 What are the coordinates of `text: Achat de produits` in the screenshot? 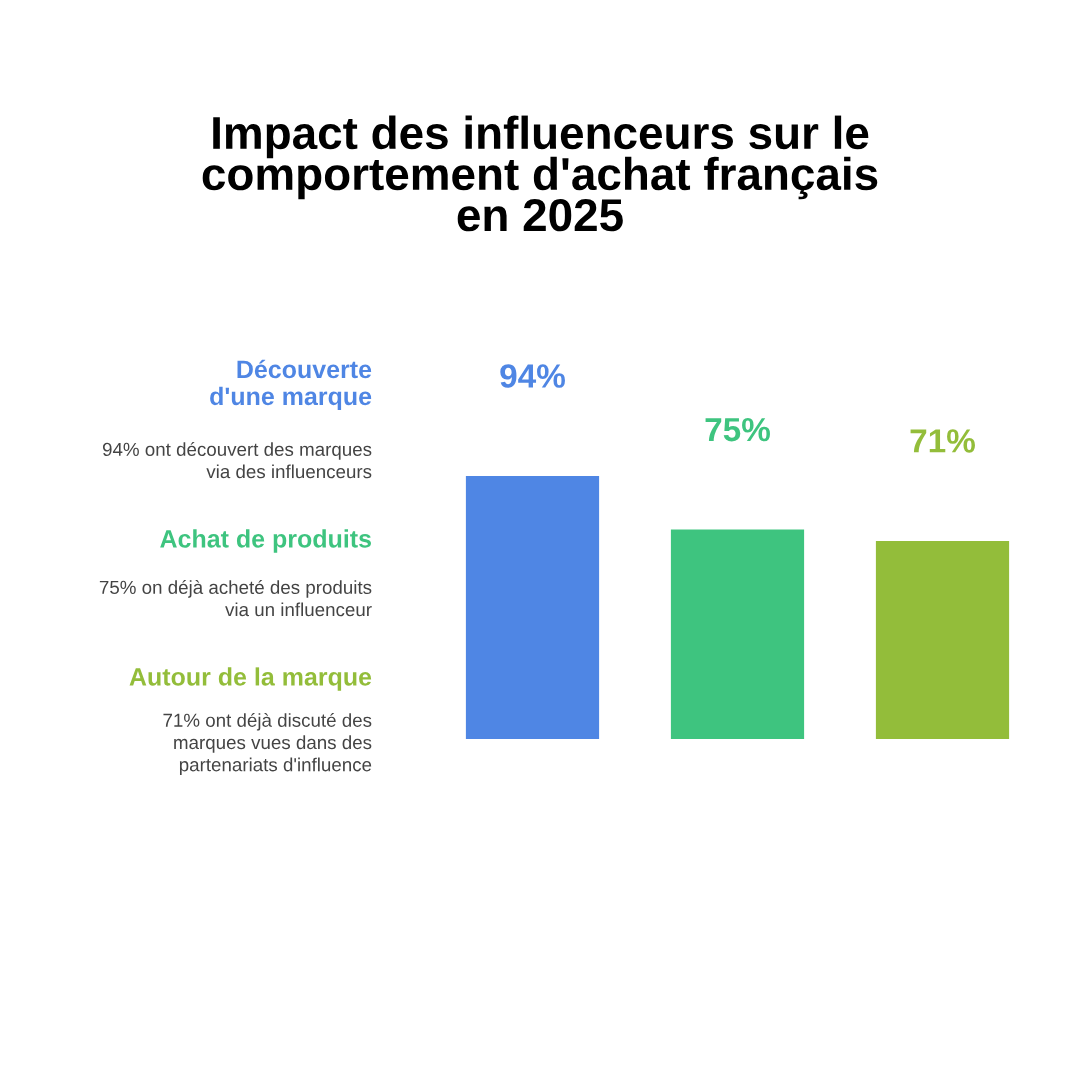 It's located at (265, 541).